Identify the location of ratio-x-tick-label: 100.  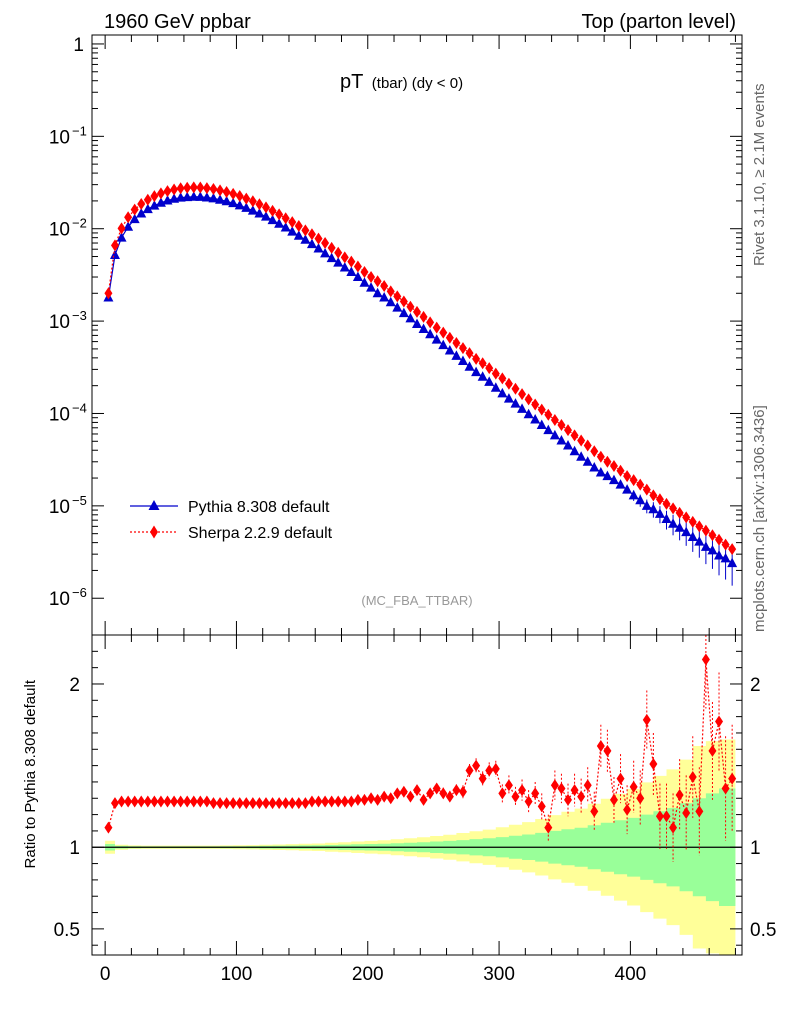
(237, 974).